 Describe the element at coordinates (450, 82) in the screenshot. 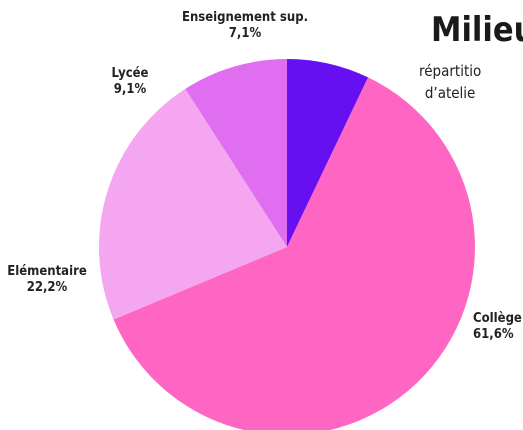

I see `chart-subtitle: répartitio d’atelie` at that location.